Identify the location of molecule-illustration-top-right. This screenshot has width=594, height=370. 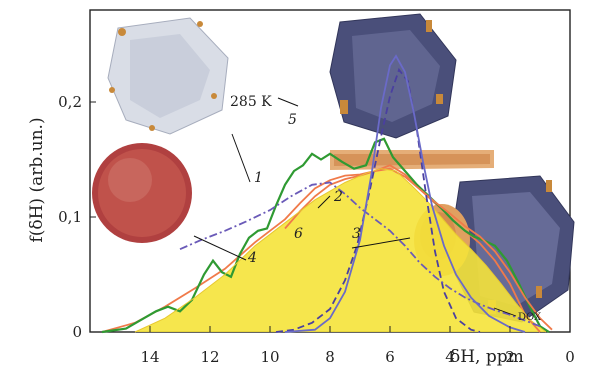
(393, 76).